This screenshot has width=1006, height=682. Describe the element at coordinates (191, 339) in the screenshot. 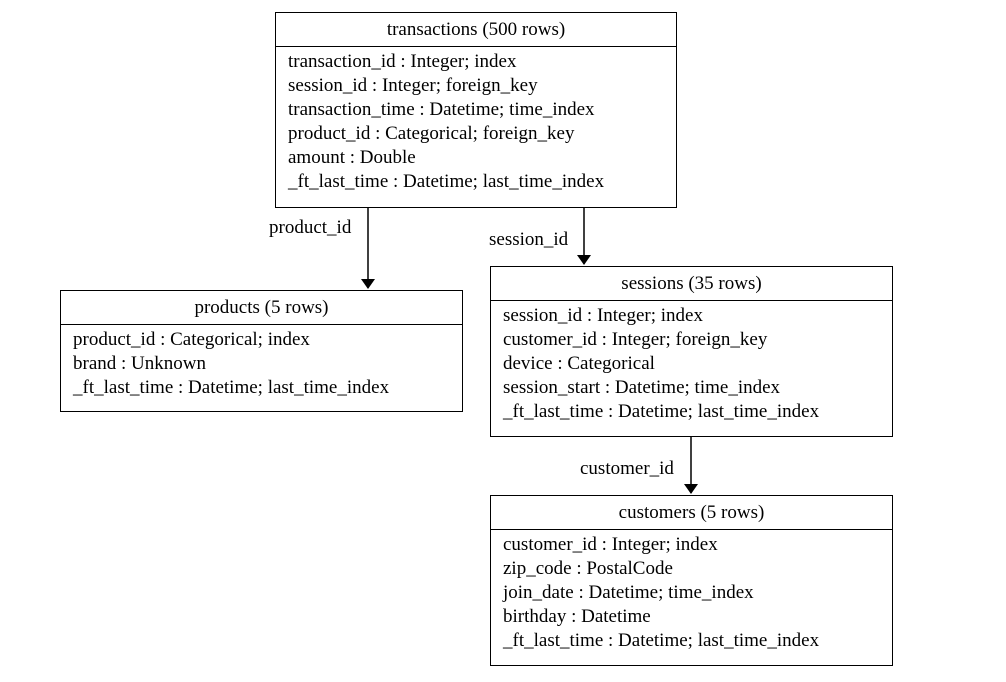

I see `field-row: product_id : Categorical; index` at that location.